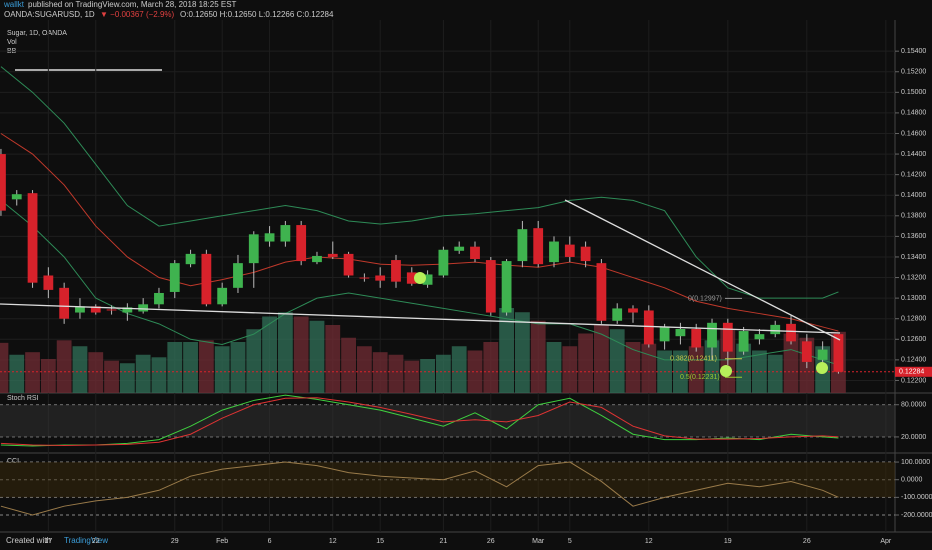 The image size is (932, 550). Describe the element at coordinates (705, 298) in the screenshot. I see `fib-label: 0(0.12997)` at that location.